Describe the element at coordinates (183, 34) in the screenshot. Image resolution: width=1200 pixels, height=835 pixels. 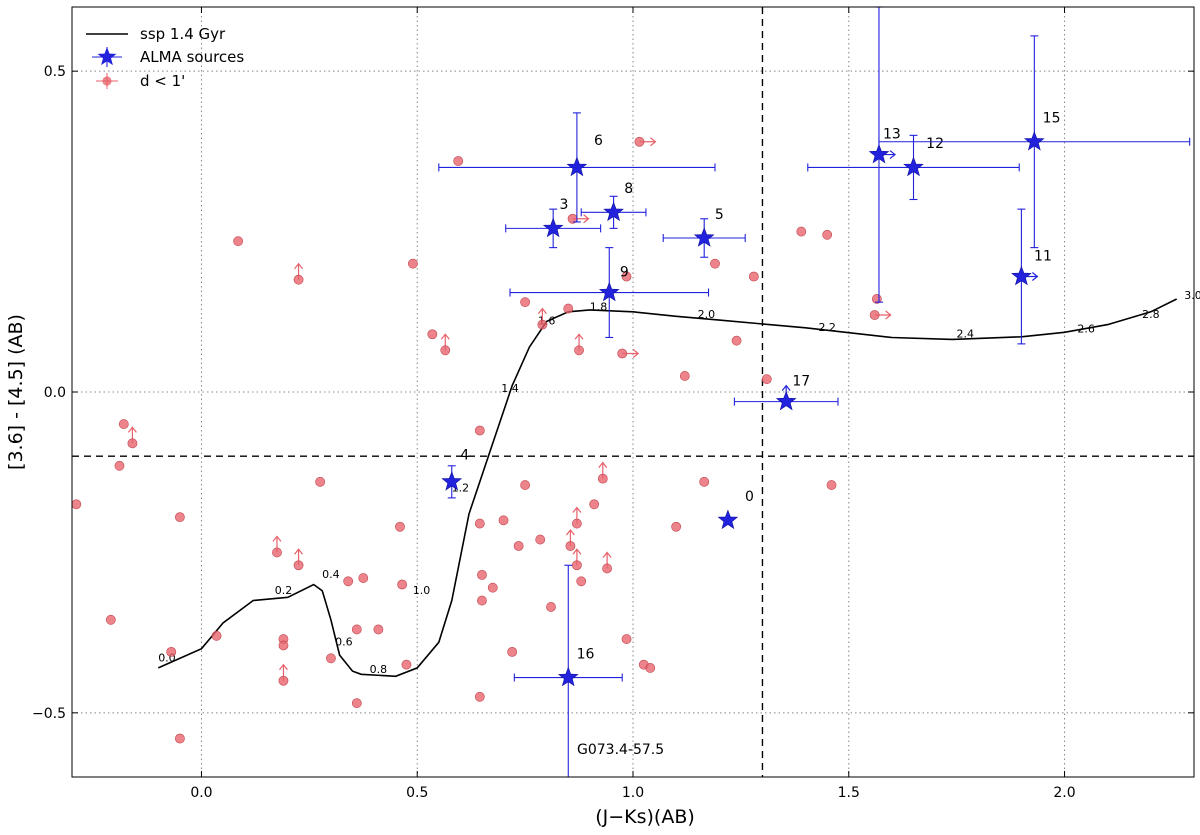
I see `legend-ssp-label: ssp 1.4 Gyr` at that location.